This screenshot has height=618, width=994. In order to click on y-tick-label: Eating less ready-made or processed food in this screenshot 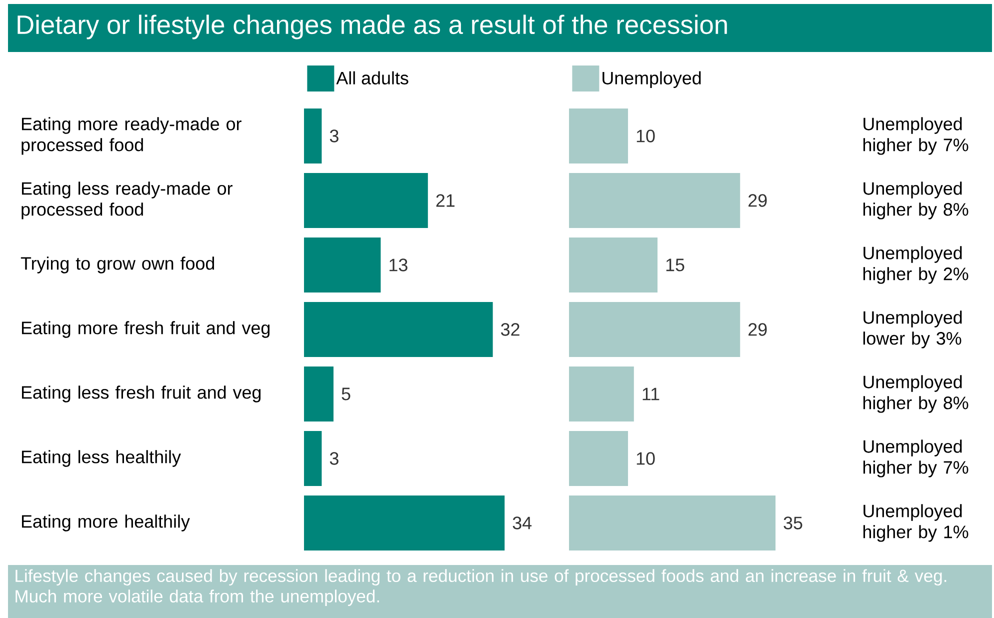, I will do `click(127, 201)`.